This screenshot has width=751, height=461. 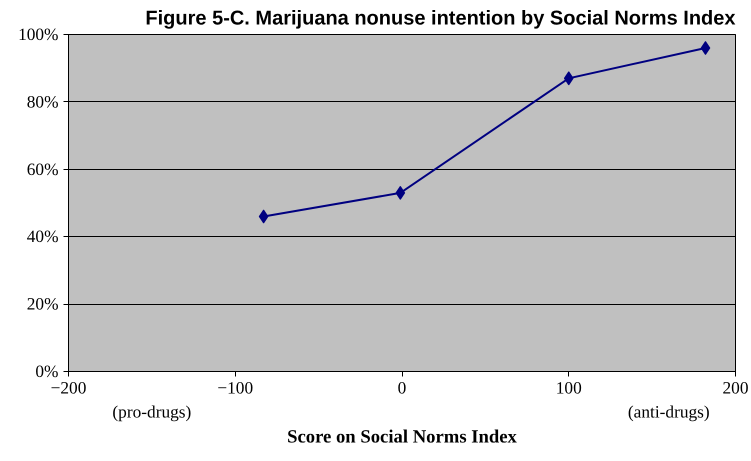 I want to click on text: (pro-drugs), so click(x=152, y=412).